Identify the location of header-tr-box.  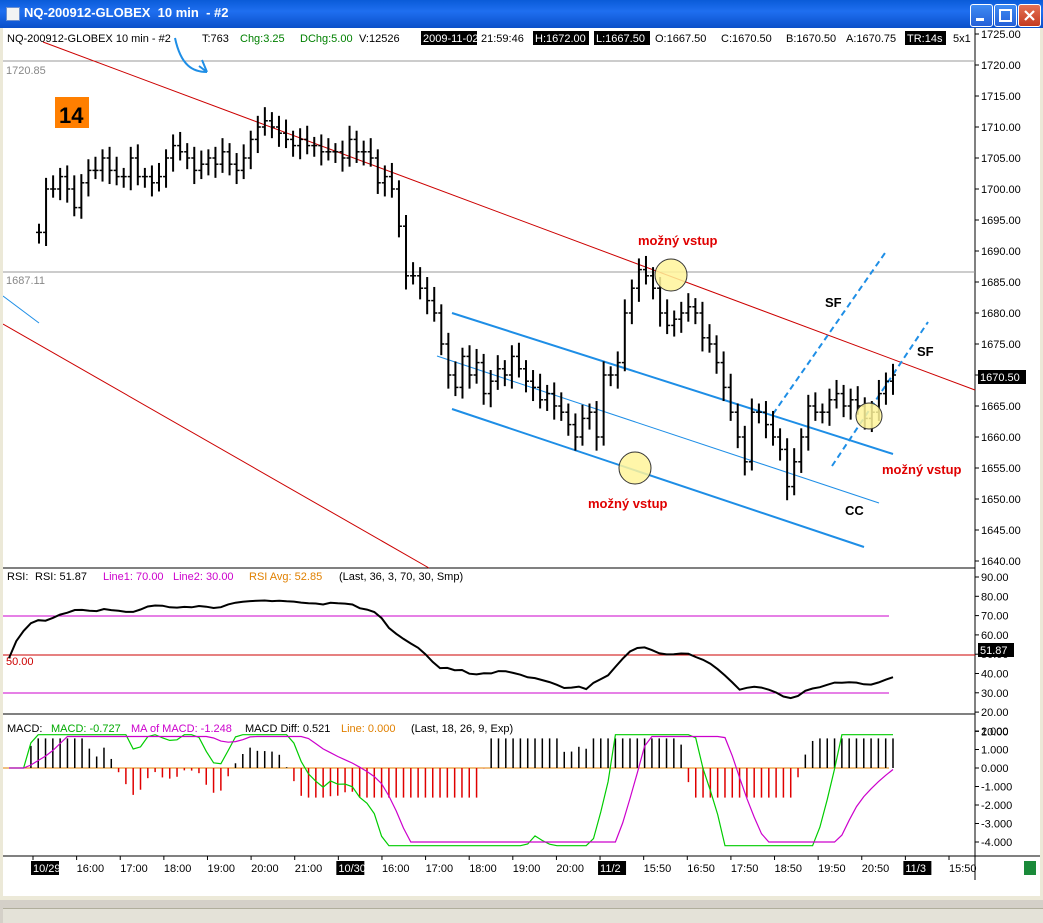
(925, 38).